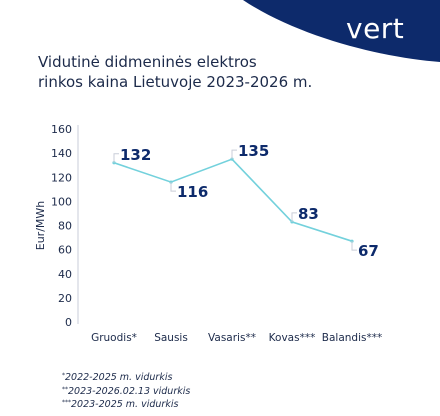  What do you see at coordinates (65, 226) in the screenshot?
I see `y-tick-label: 80` at bounding box center [65, 226].